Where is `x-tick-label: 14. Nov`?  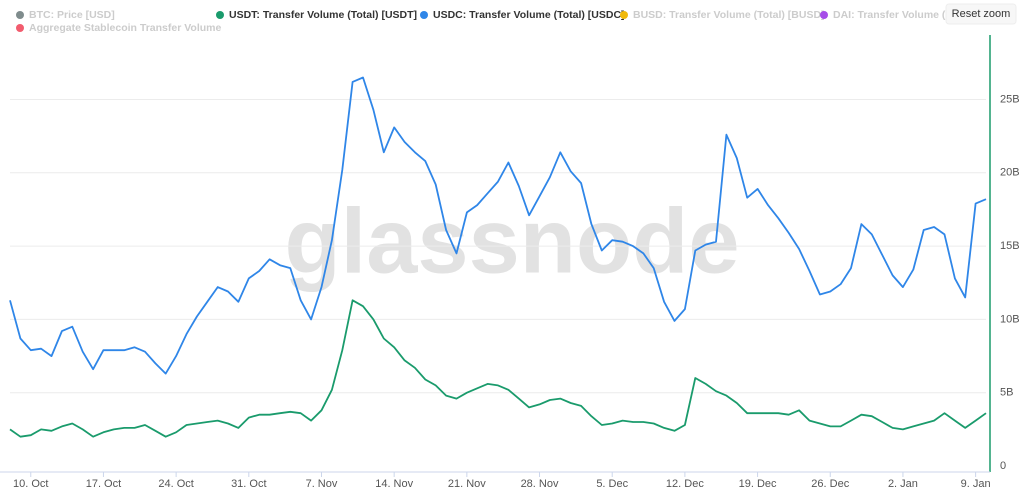 x-tick-label: 14. Nov is located at coordinates (394, 484).